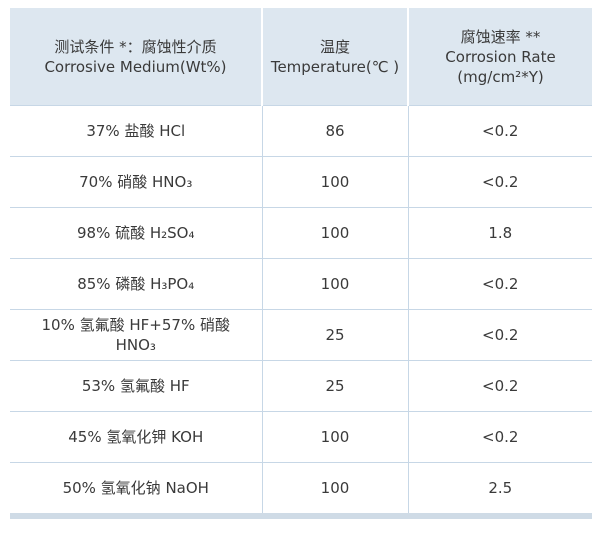  What do you see at coordinates (136, 489) in the screenshot?
I see `table-cell: 50% 氢氧化钠 NaOH` at bounding box center [136, 489].